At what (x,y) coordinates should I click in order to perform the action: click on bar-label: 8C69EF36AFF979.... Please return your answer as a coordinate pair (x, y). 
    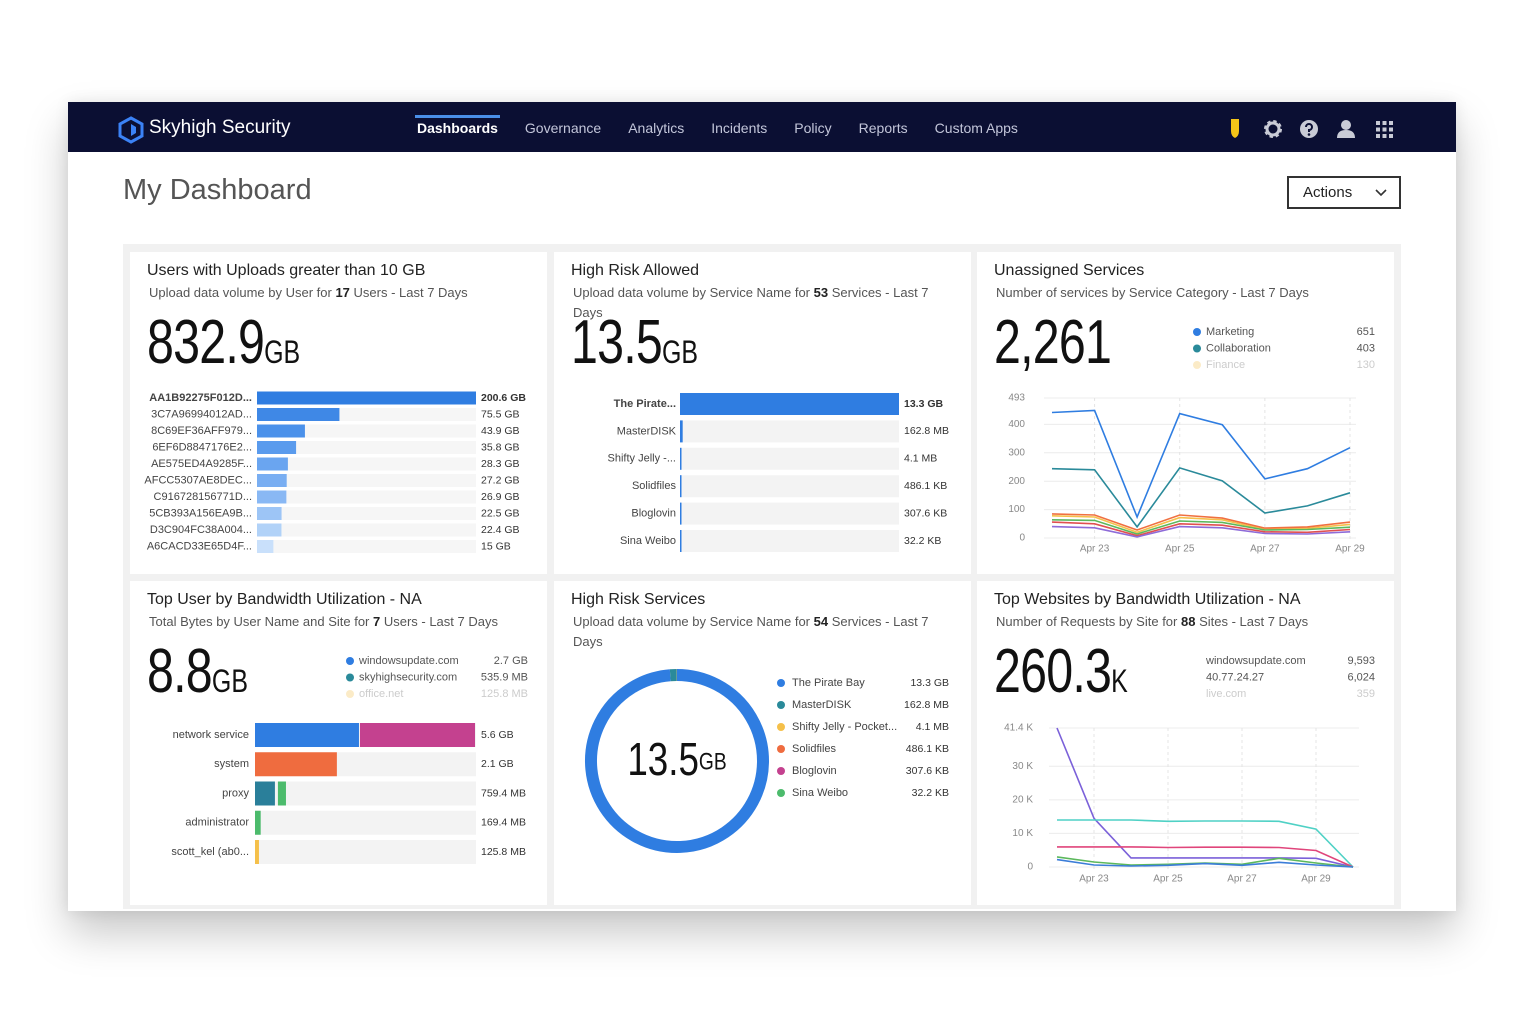
    Looking at the image, I should click on (201, 431).